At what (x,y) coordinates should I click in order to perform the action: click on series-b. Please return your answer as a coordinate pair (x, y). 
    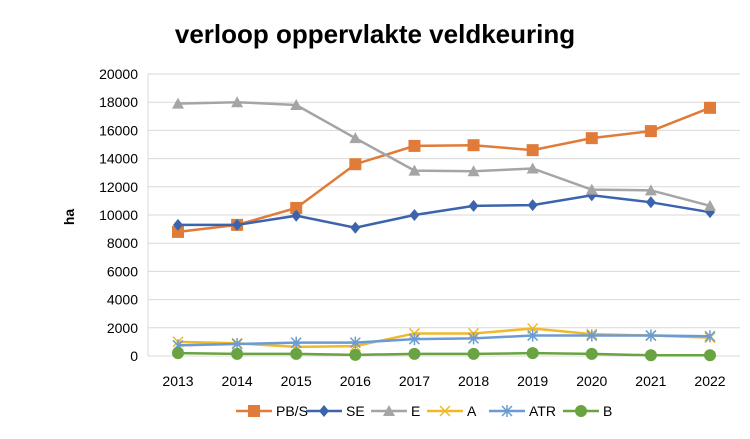
    Looking at the image, I should click on (444, 354).